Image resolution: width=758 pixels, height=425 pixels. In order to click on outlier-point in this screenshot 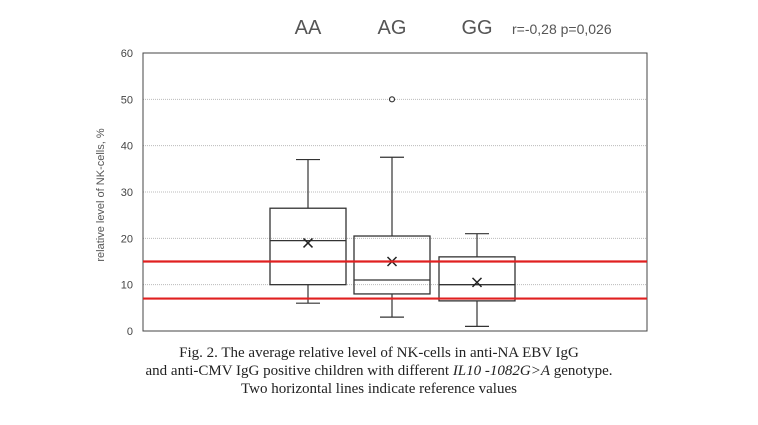, I will do `click(392, 99)`.